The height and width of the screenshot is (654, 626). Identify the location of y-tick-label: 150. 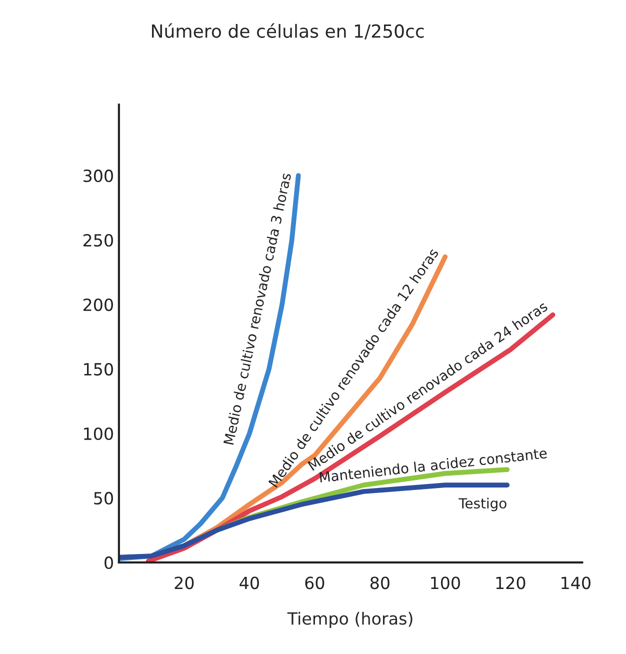
(98, 369).